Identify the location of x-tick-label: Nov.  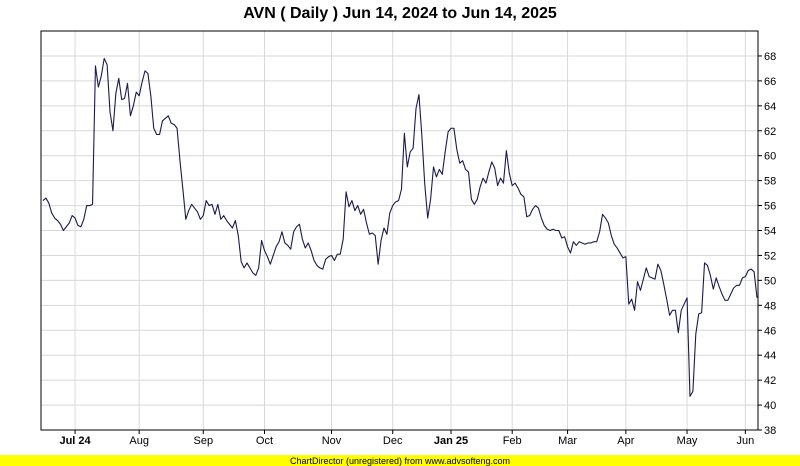
(332, 441).